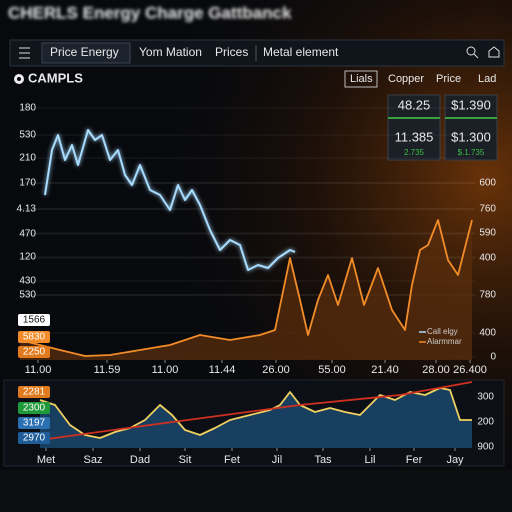 The width and height of the screenshot is (512, 512). What do you see at coordinates (470, 370) in the screenshot?
I see `x-tick-label: 26.400` at bounding box center [470, 370].